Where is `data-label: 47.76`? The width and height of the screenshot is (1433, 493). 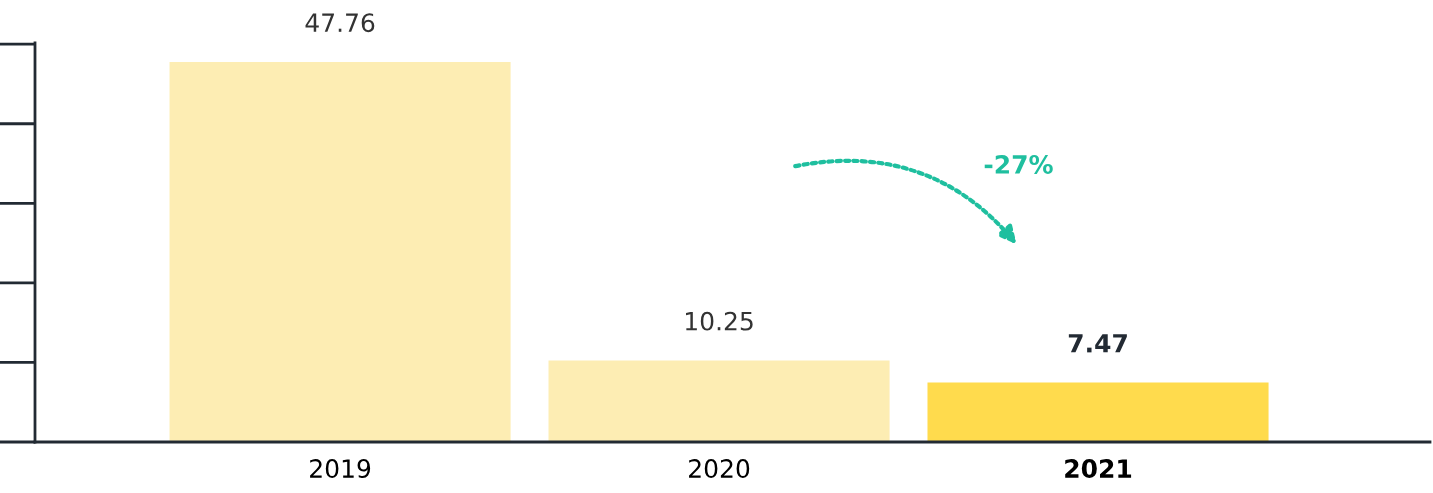
data-label: 47.76 is located at coordinates (340, 23).